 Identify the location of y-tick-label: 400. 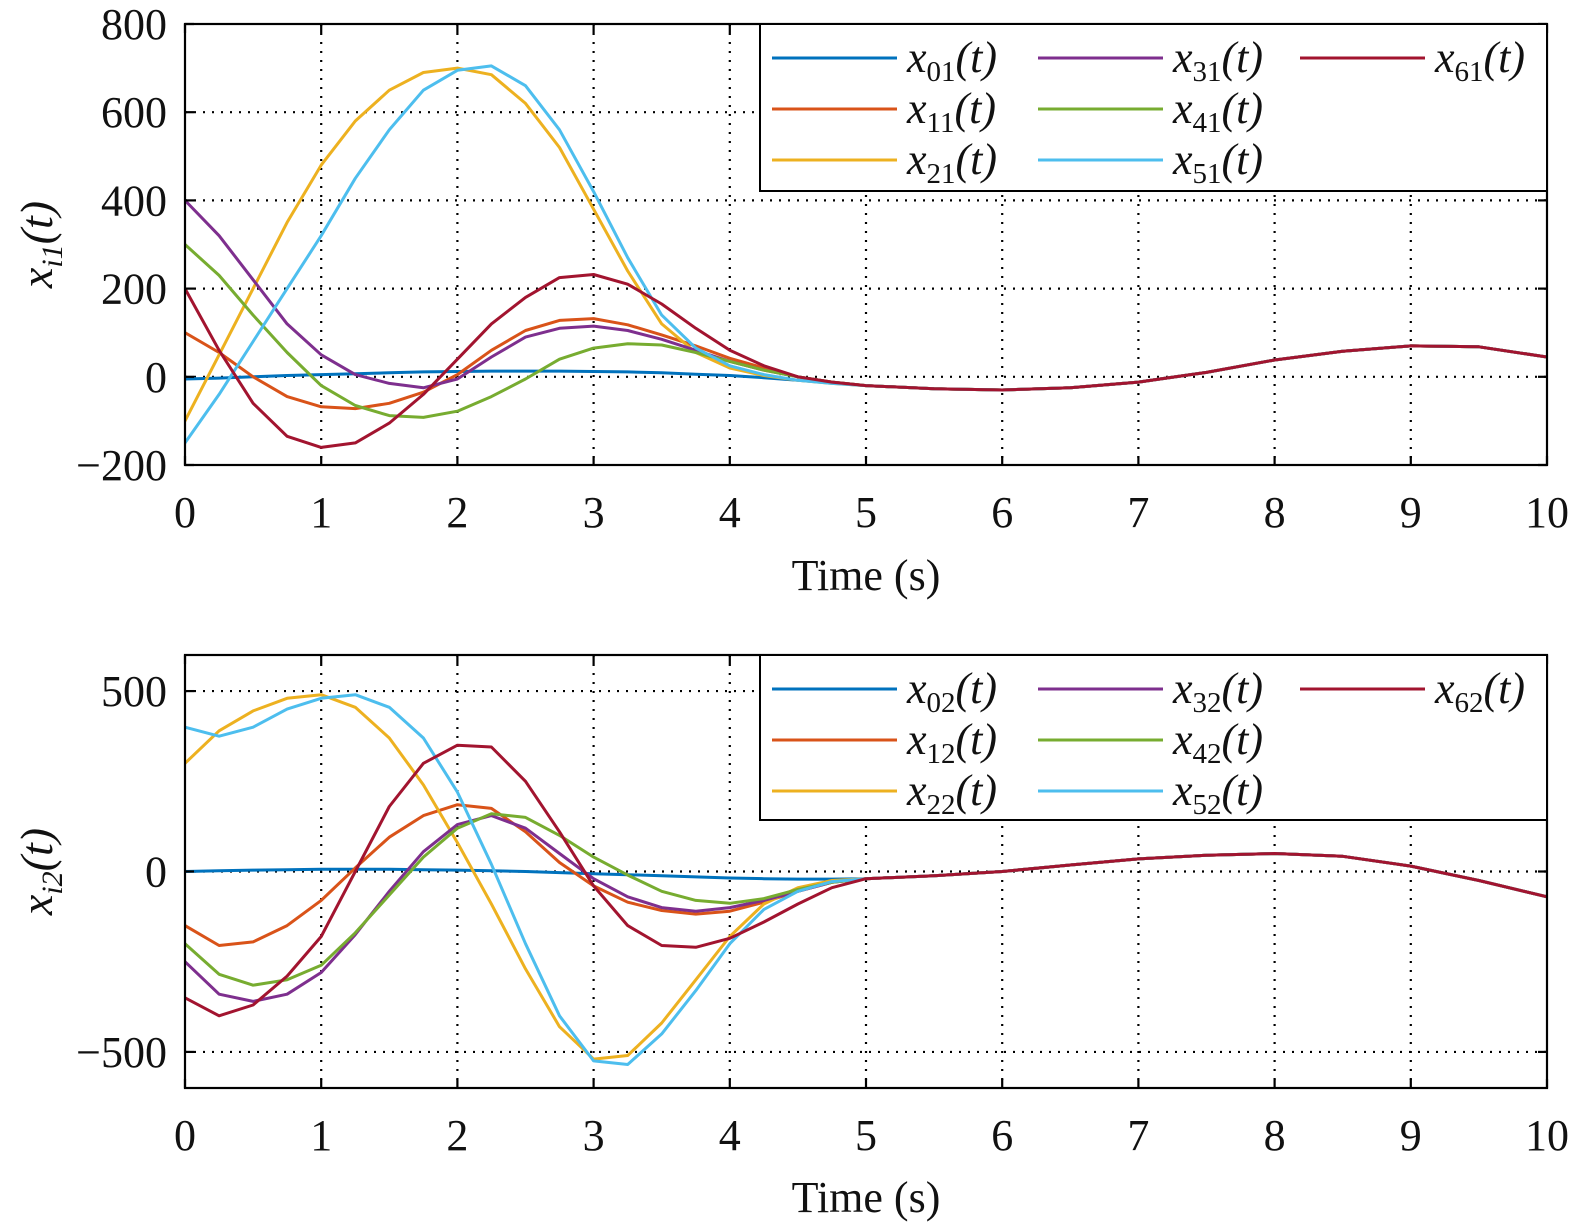
(134, 200).